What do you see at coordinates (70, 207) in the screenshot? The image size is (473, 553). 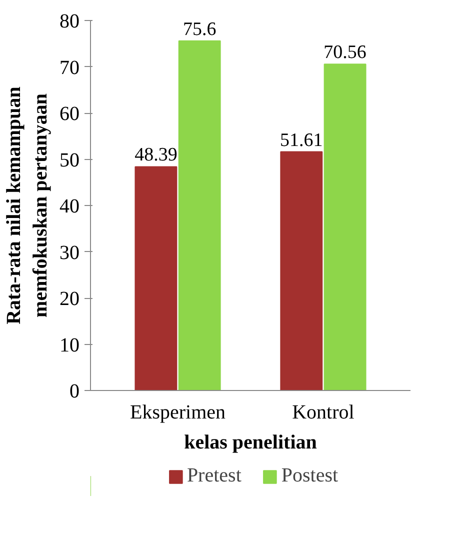 I see `y-tick-label: 40` at bounding box center [70, 207].